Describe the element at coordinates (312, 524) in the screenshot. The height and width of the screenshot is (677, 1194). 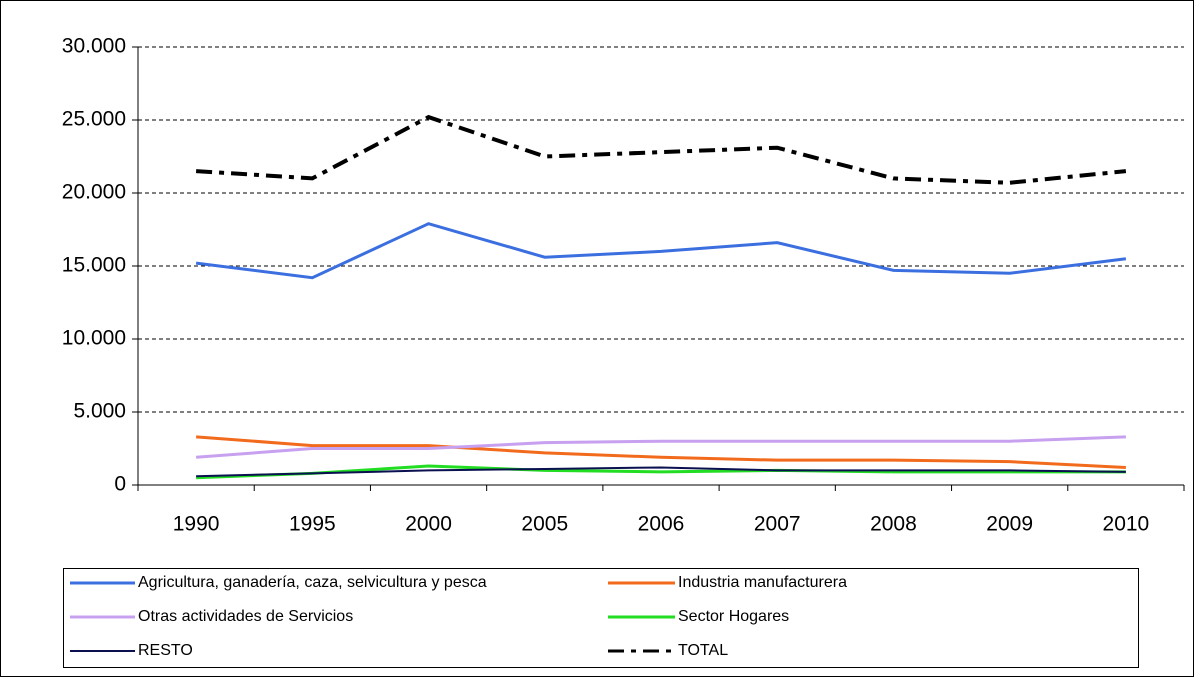
I see `x-tick-label: 1995` at that location.